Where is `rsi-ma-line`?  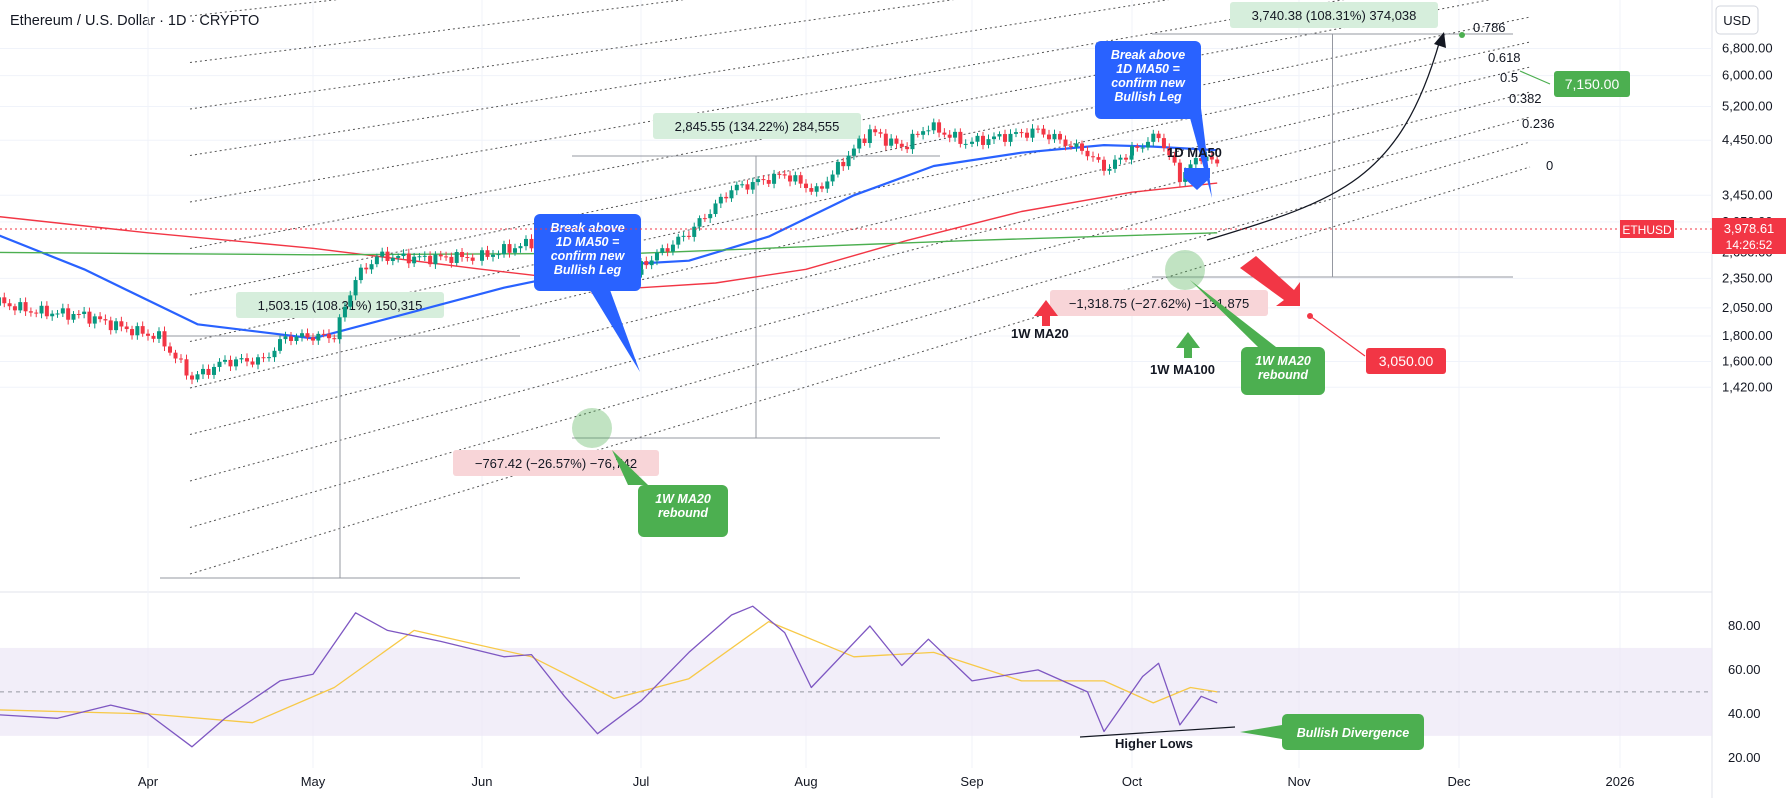
rsi-ma-line is located at coordinates (609, 672).